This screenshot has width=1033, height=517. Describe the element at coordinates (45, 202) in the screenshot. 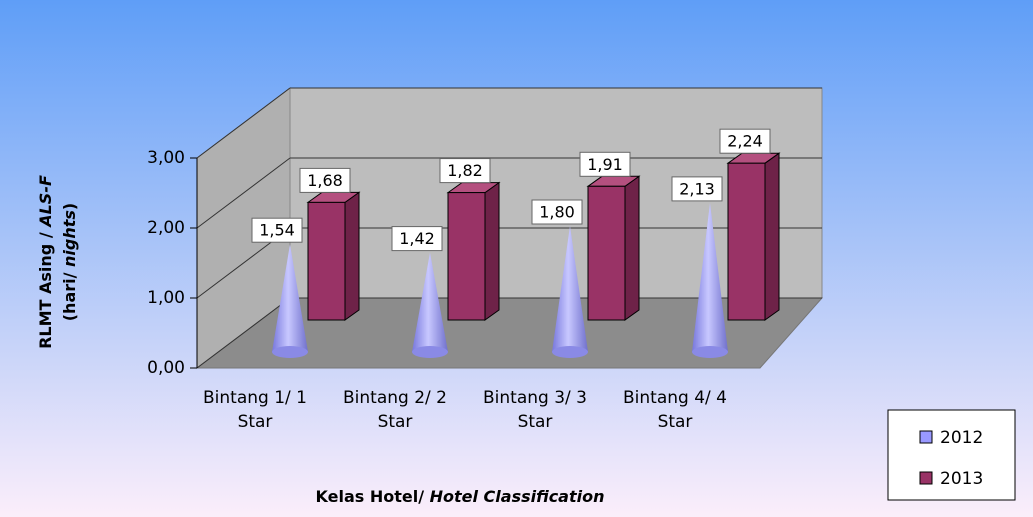

I see `y-title-part: ALS-F` at that location.